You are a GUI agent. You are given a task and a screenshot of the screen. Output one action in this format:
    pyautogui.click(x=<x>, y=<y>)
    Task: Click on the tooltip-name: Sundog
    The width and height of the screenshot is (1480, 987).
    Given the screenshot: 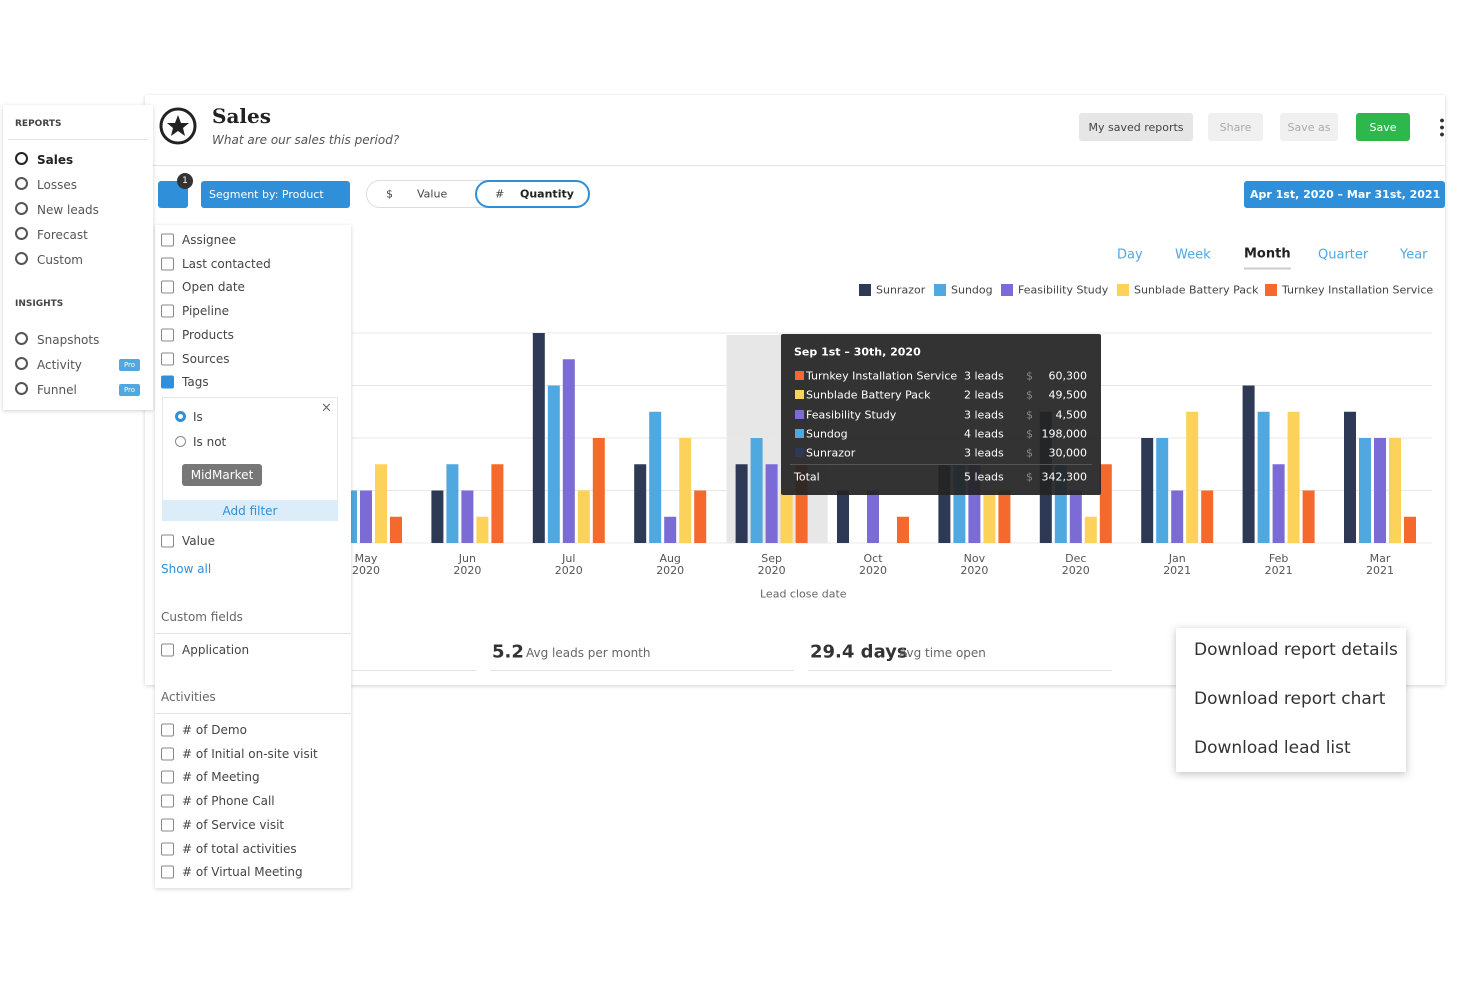 What is the action you would take?
    pyautogui.click(x=827, y=434)
    